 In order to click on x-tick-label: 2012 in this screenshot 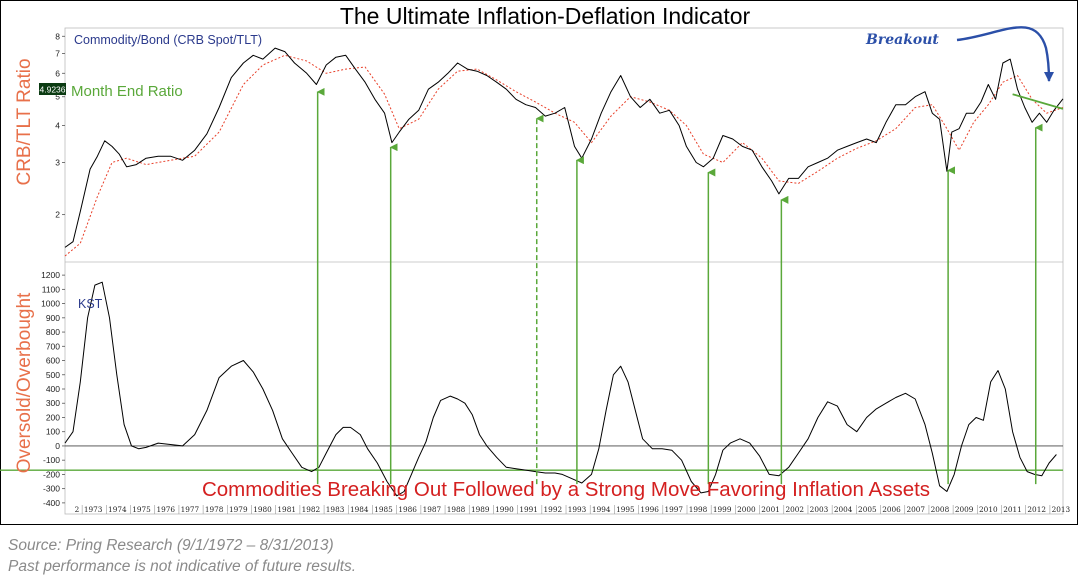, I will do `click(1036, 509)`.